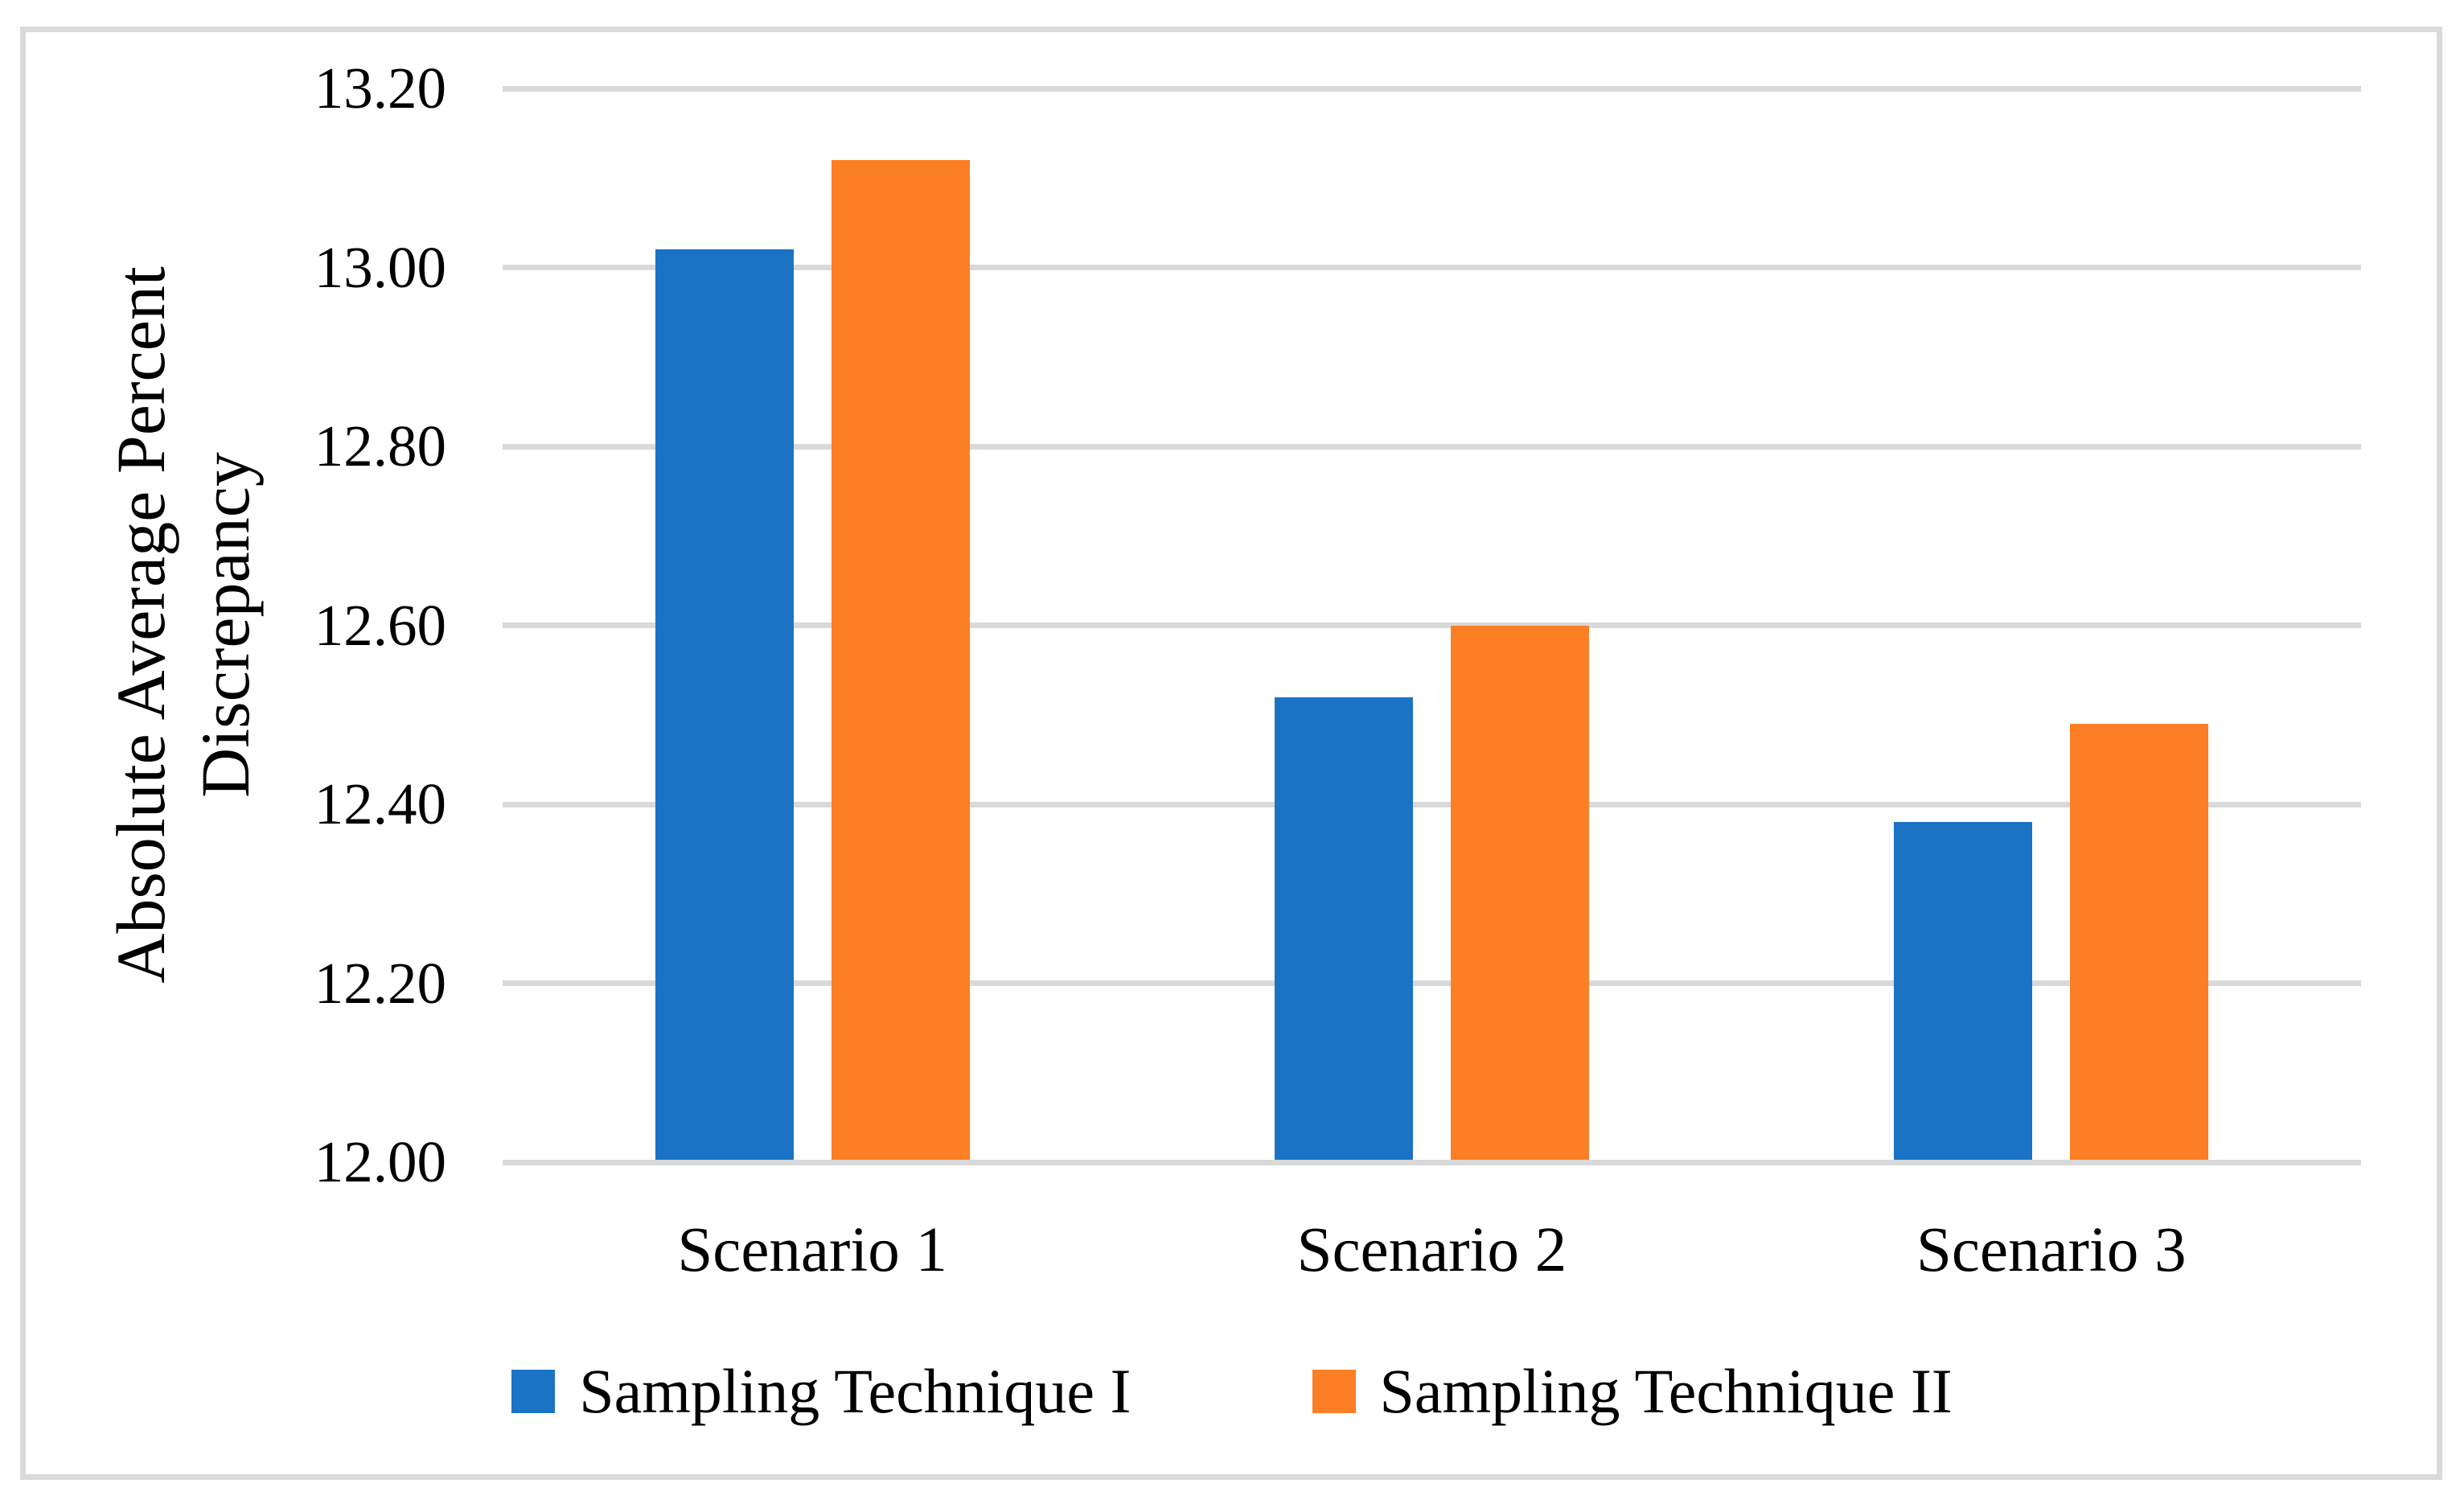  Describe the element at coordinates (1344, 929) in the screenshot. I see `bar-scenario-2-sampling-technique-i` at that location.